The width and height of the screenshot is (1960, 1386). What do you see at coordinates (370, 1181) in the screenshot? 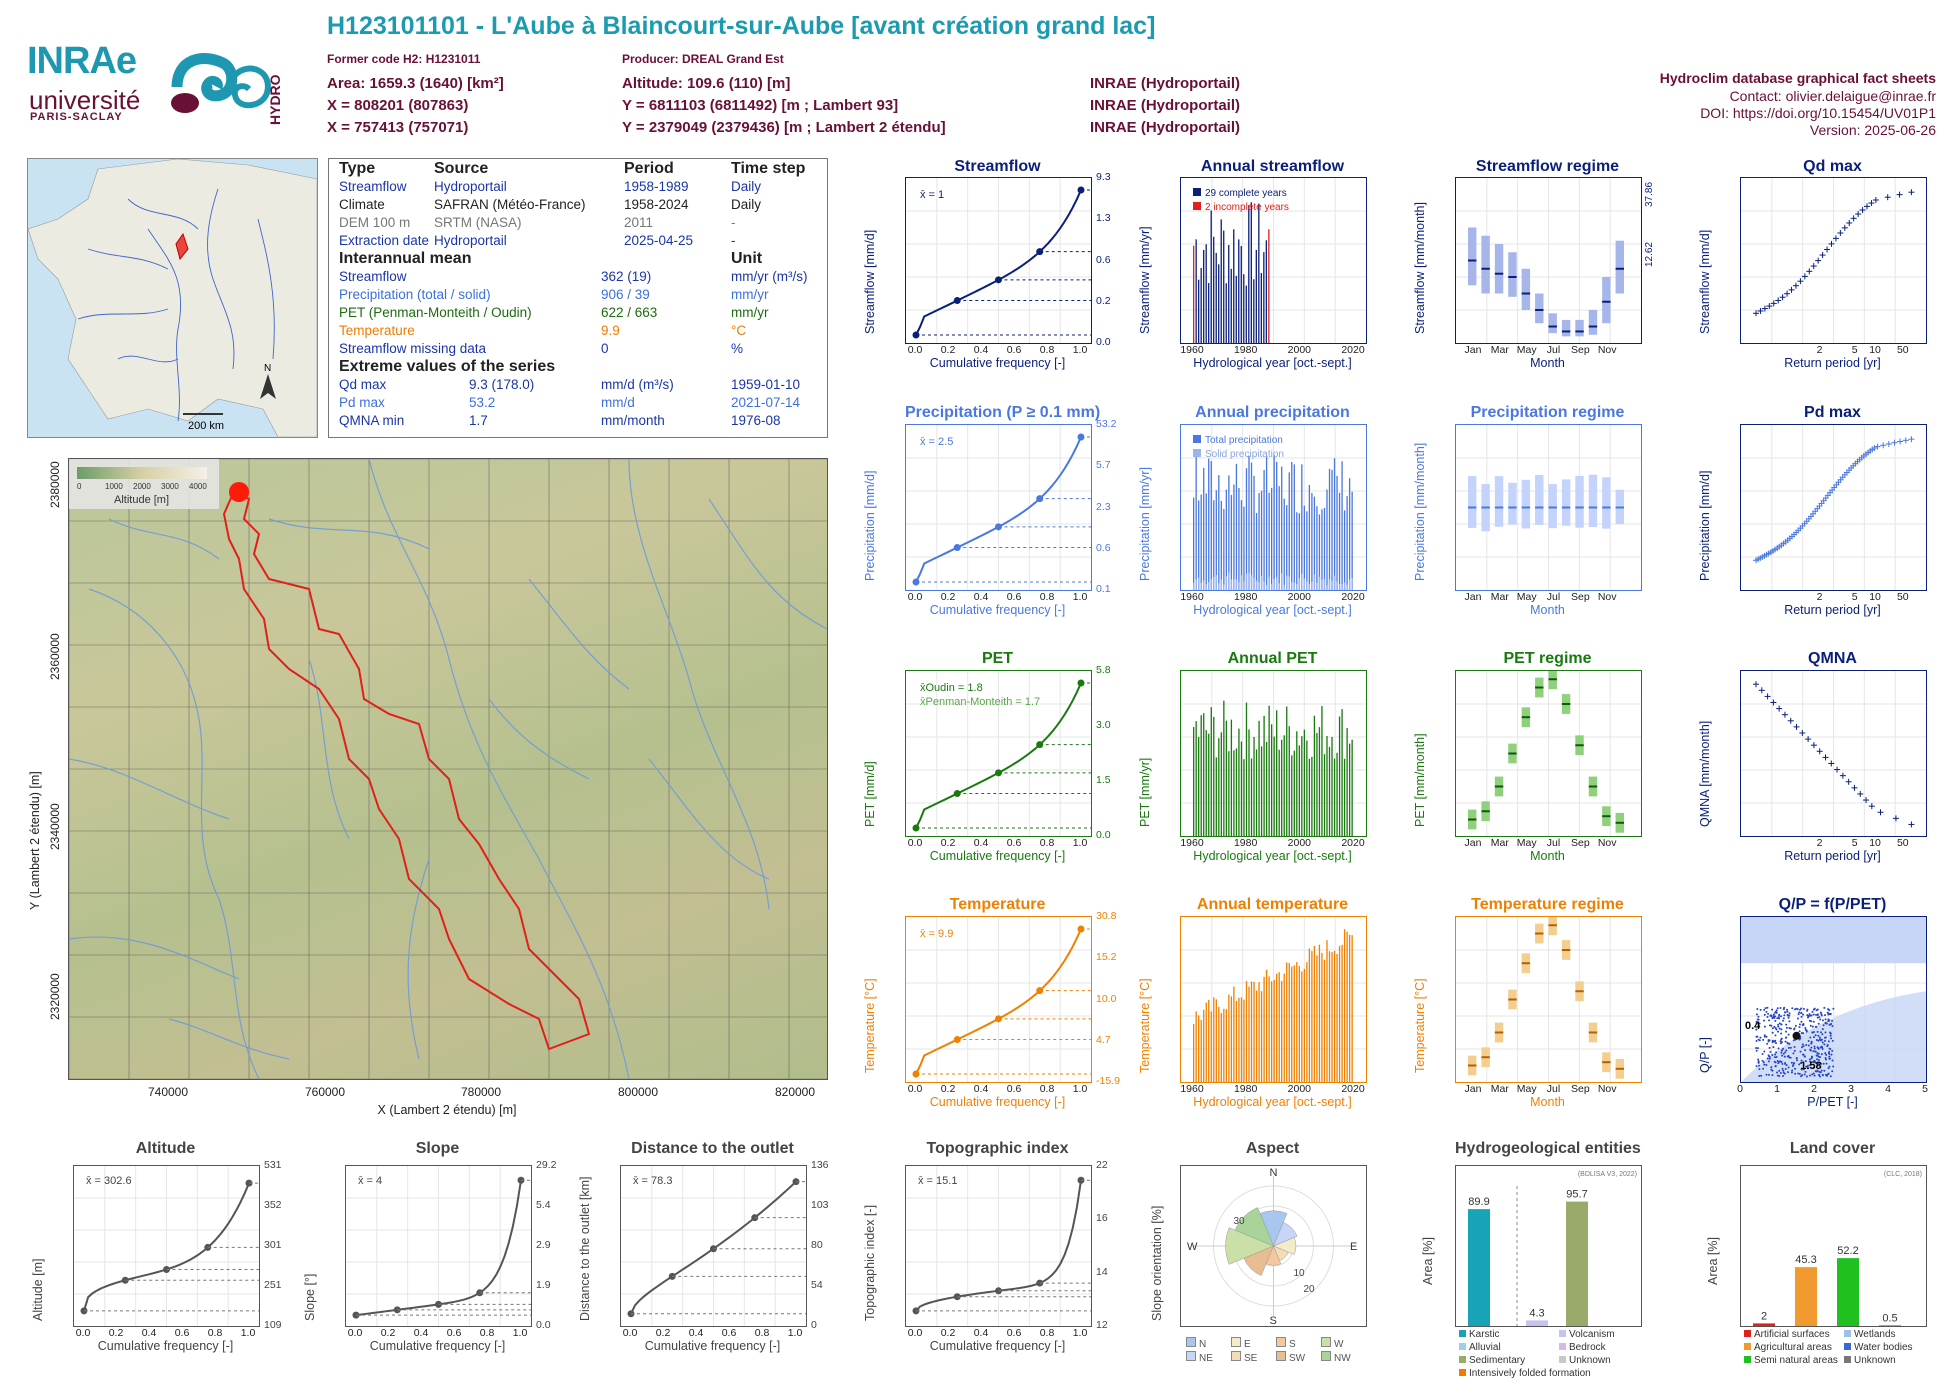
I see `mean-note: x̄ = 4` at bounding box center [370, 1181].